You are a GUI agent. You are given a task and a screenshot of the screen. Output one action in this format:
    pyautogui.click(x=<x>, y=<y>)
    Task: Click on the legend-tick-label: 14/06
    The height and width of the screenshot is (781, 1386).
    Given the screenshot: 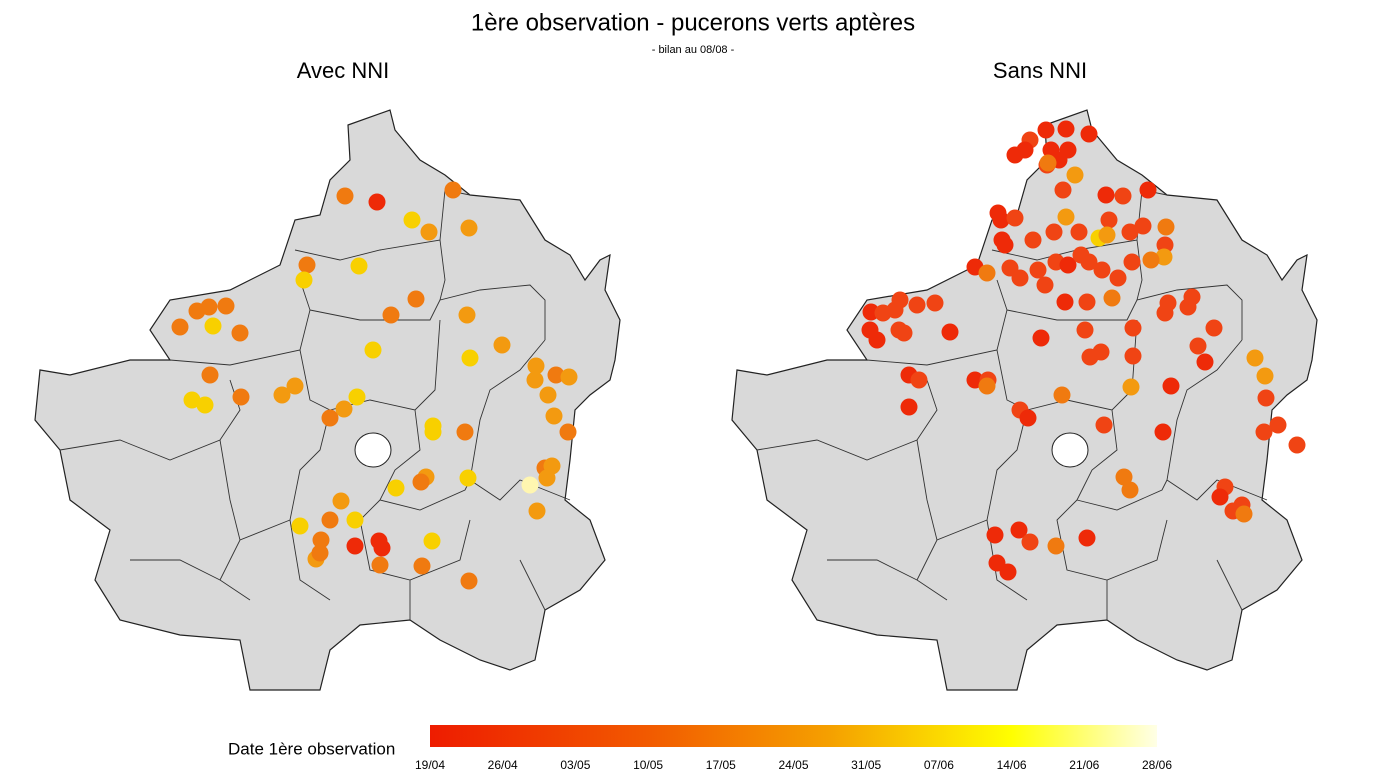 What is the action you would take?
    pyautogui.click(x=1012, y=765)
    